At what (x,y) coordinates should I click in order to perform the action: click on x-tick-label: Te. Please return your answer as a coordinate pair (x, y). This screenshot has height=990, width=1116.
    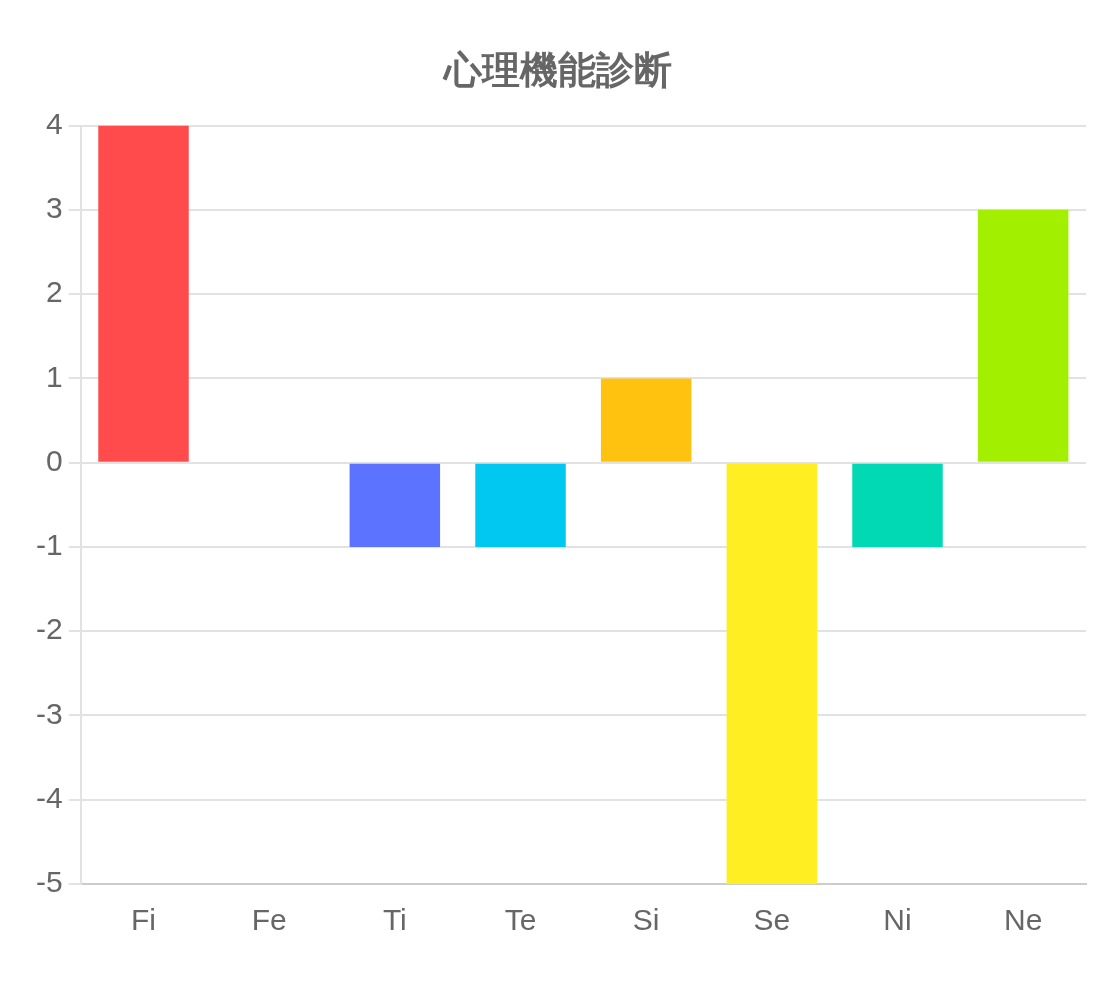
    Looking at the image, I should click on (520, 920).